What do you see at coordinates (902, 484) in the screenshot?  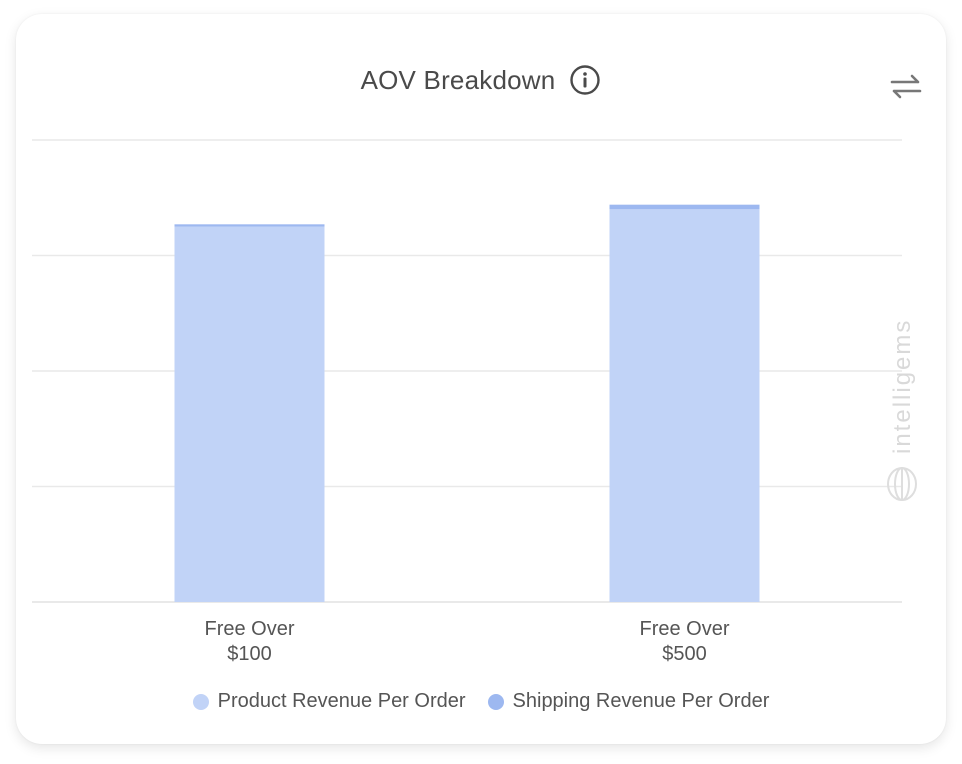 I see `intelligems-logo-icon` at bounding box center [902, 484].